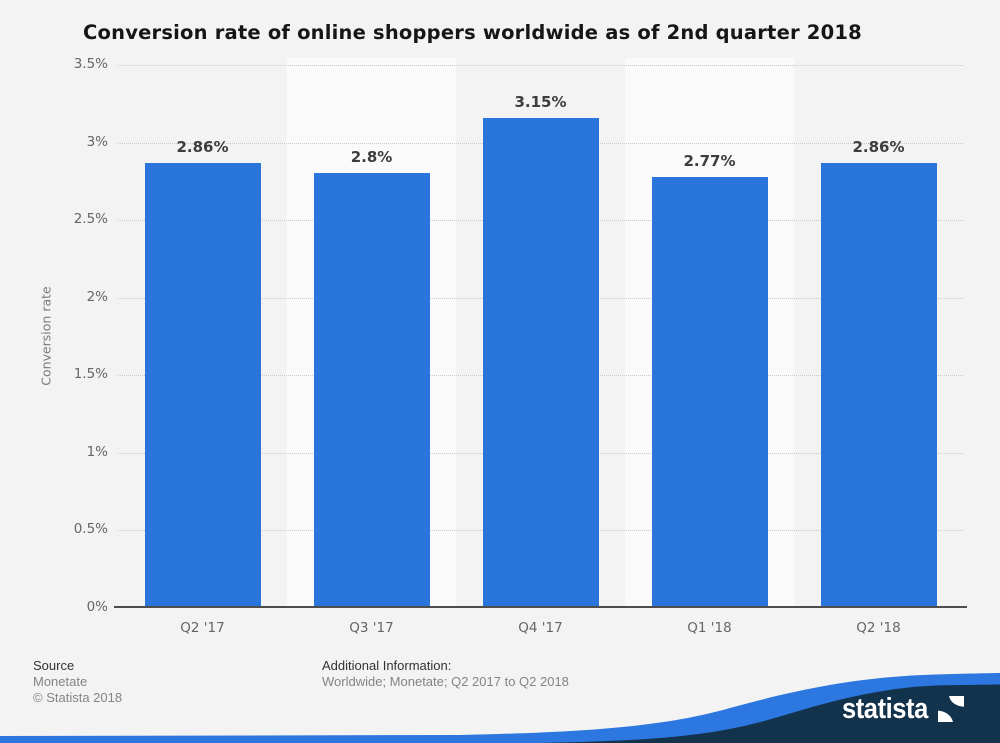 The width and height of the screenshot is (1000, 743). Describe the element at coordinates (371, 628) in the screenshot. I see `x-axis-label: Q3 '17` at that location.